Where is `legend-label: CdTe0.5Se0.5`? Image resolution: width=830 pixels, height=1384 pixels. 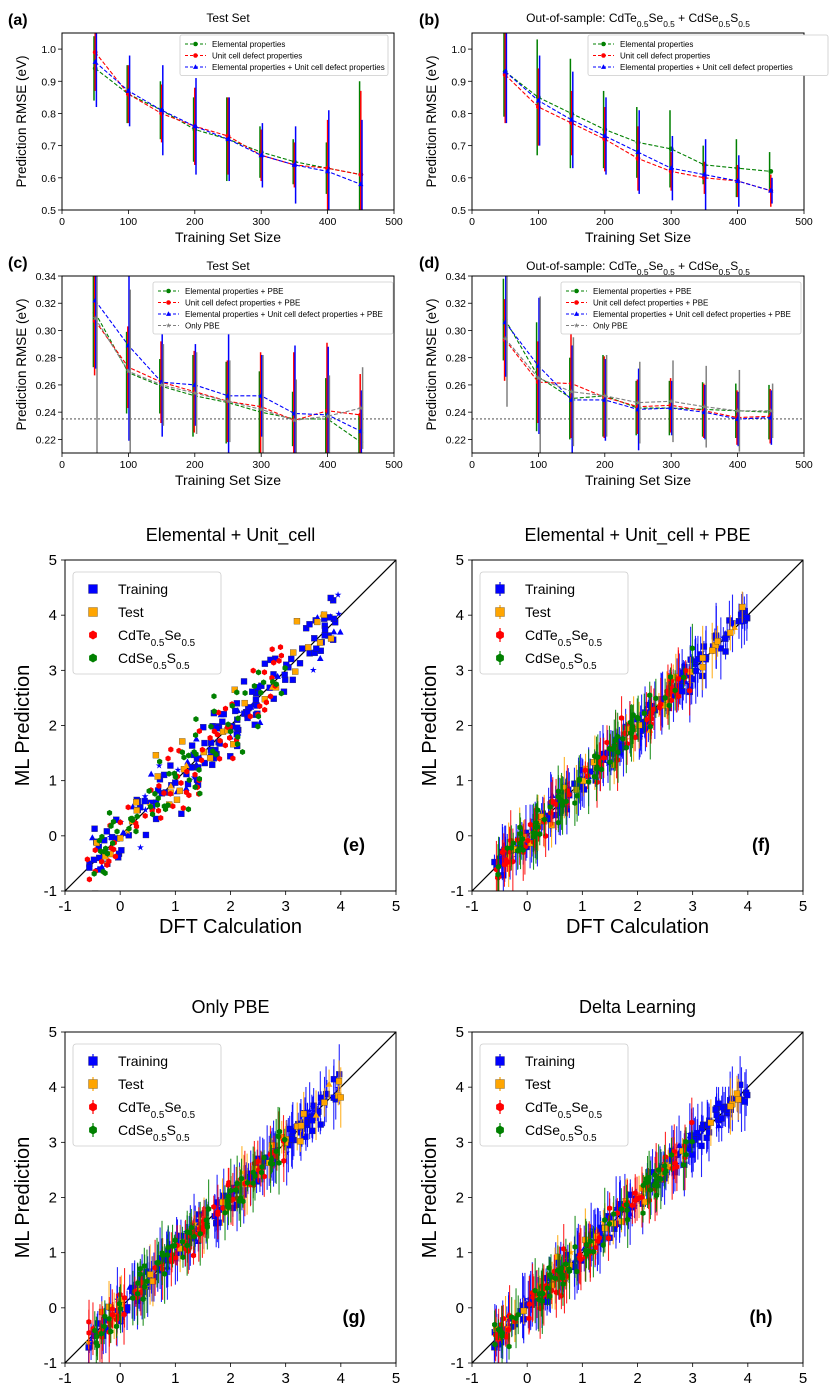
legend-label: CdTe0.5Se0.5 is located at coordinates (157, 1110).